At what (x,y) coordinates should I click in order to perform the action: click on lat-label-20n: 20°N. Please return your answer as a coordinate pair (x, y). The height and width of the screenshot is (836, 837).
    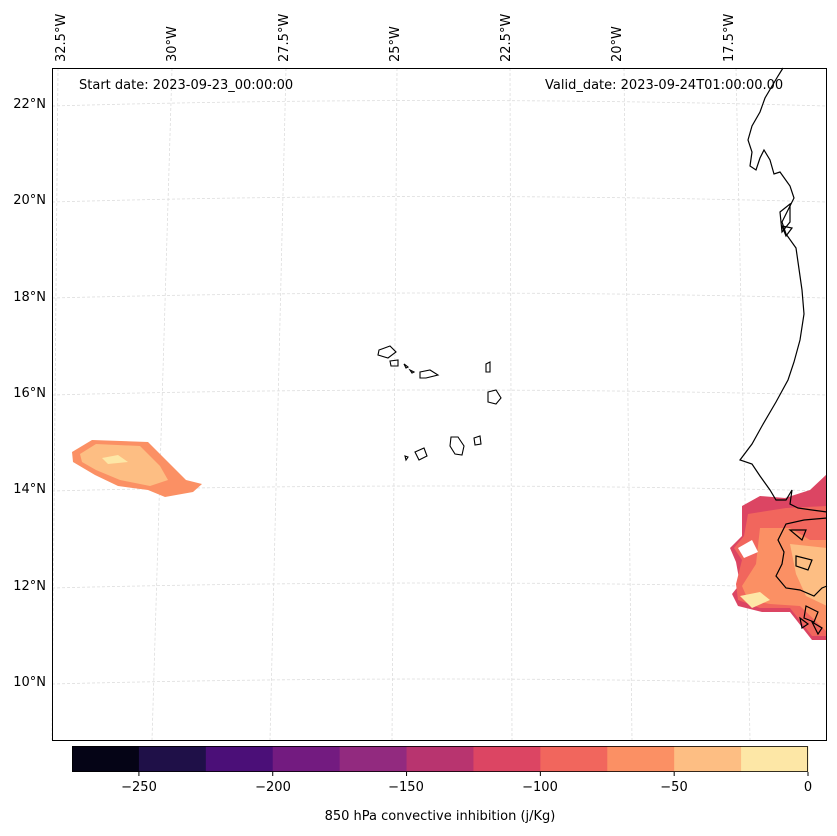
    Looking at the image, I should click on (29, 200).